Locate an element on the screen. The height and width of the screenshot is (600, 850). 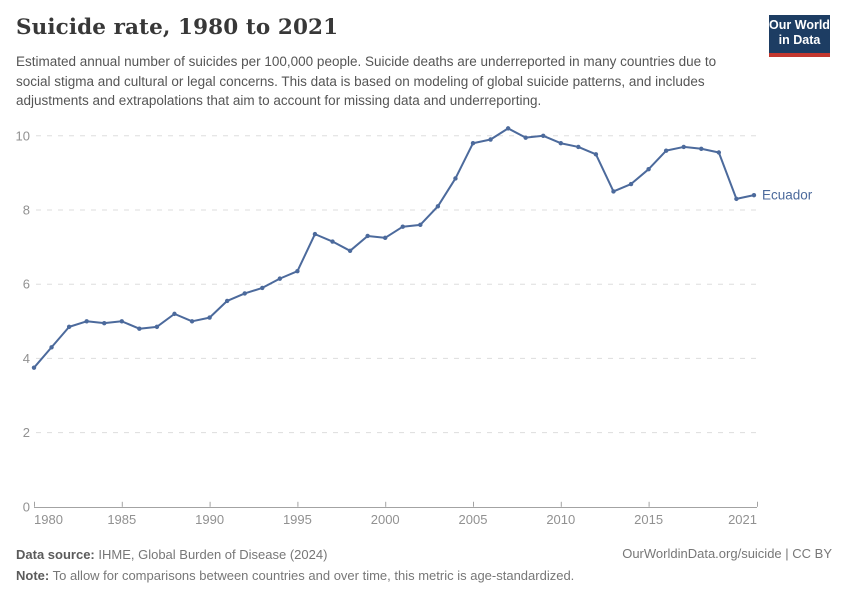
y-axis-tick-label: 2 is located at coordinates (26, 432).